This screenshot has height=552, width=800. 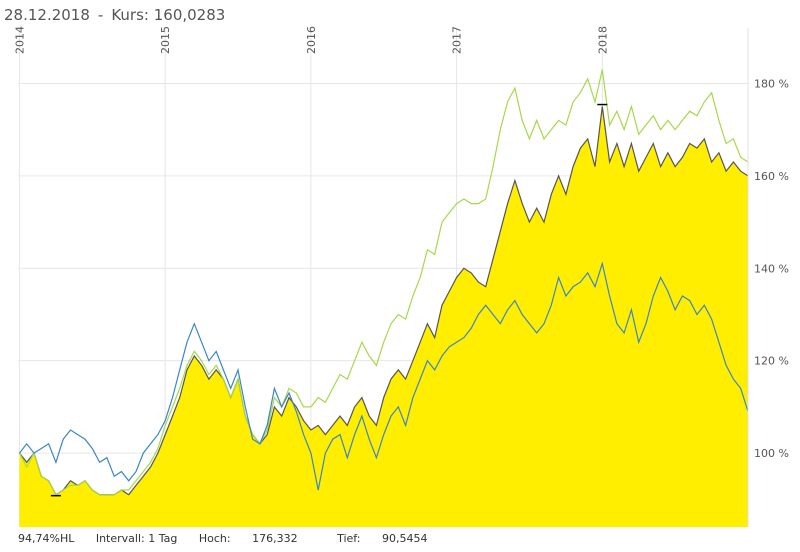 What do you see at coordinates (771, 176) in the screenshot?
I see `y-tick-label: 160 %` at bounding box center [771, 176].